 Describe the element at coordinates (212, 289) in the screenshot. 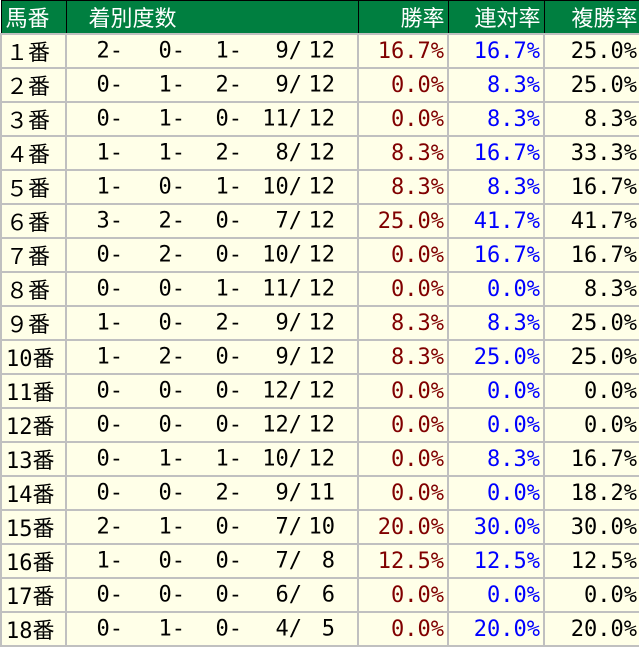

I see `record-cell: 0- 0- 1- 11/12` at that location.